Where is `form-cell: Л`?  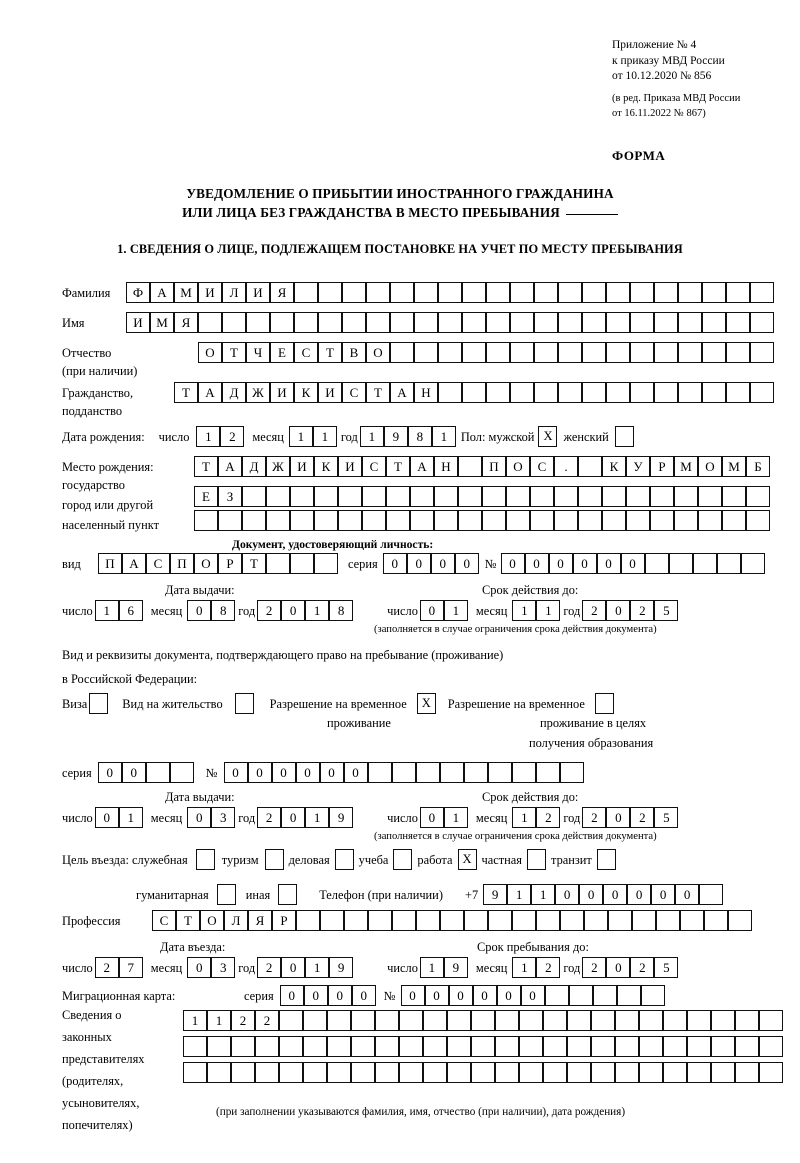
form-cell: Л is located at coordinates (234, 292).